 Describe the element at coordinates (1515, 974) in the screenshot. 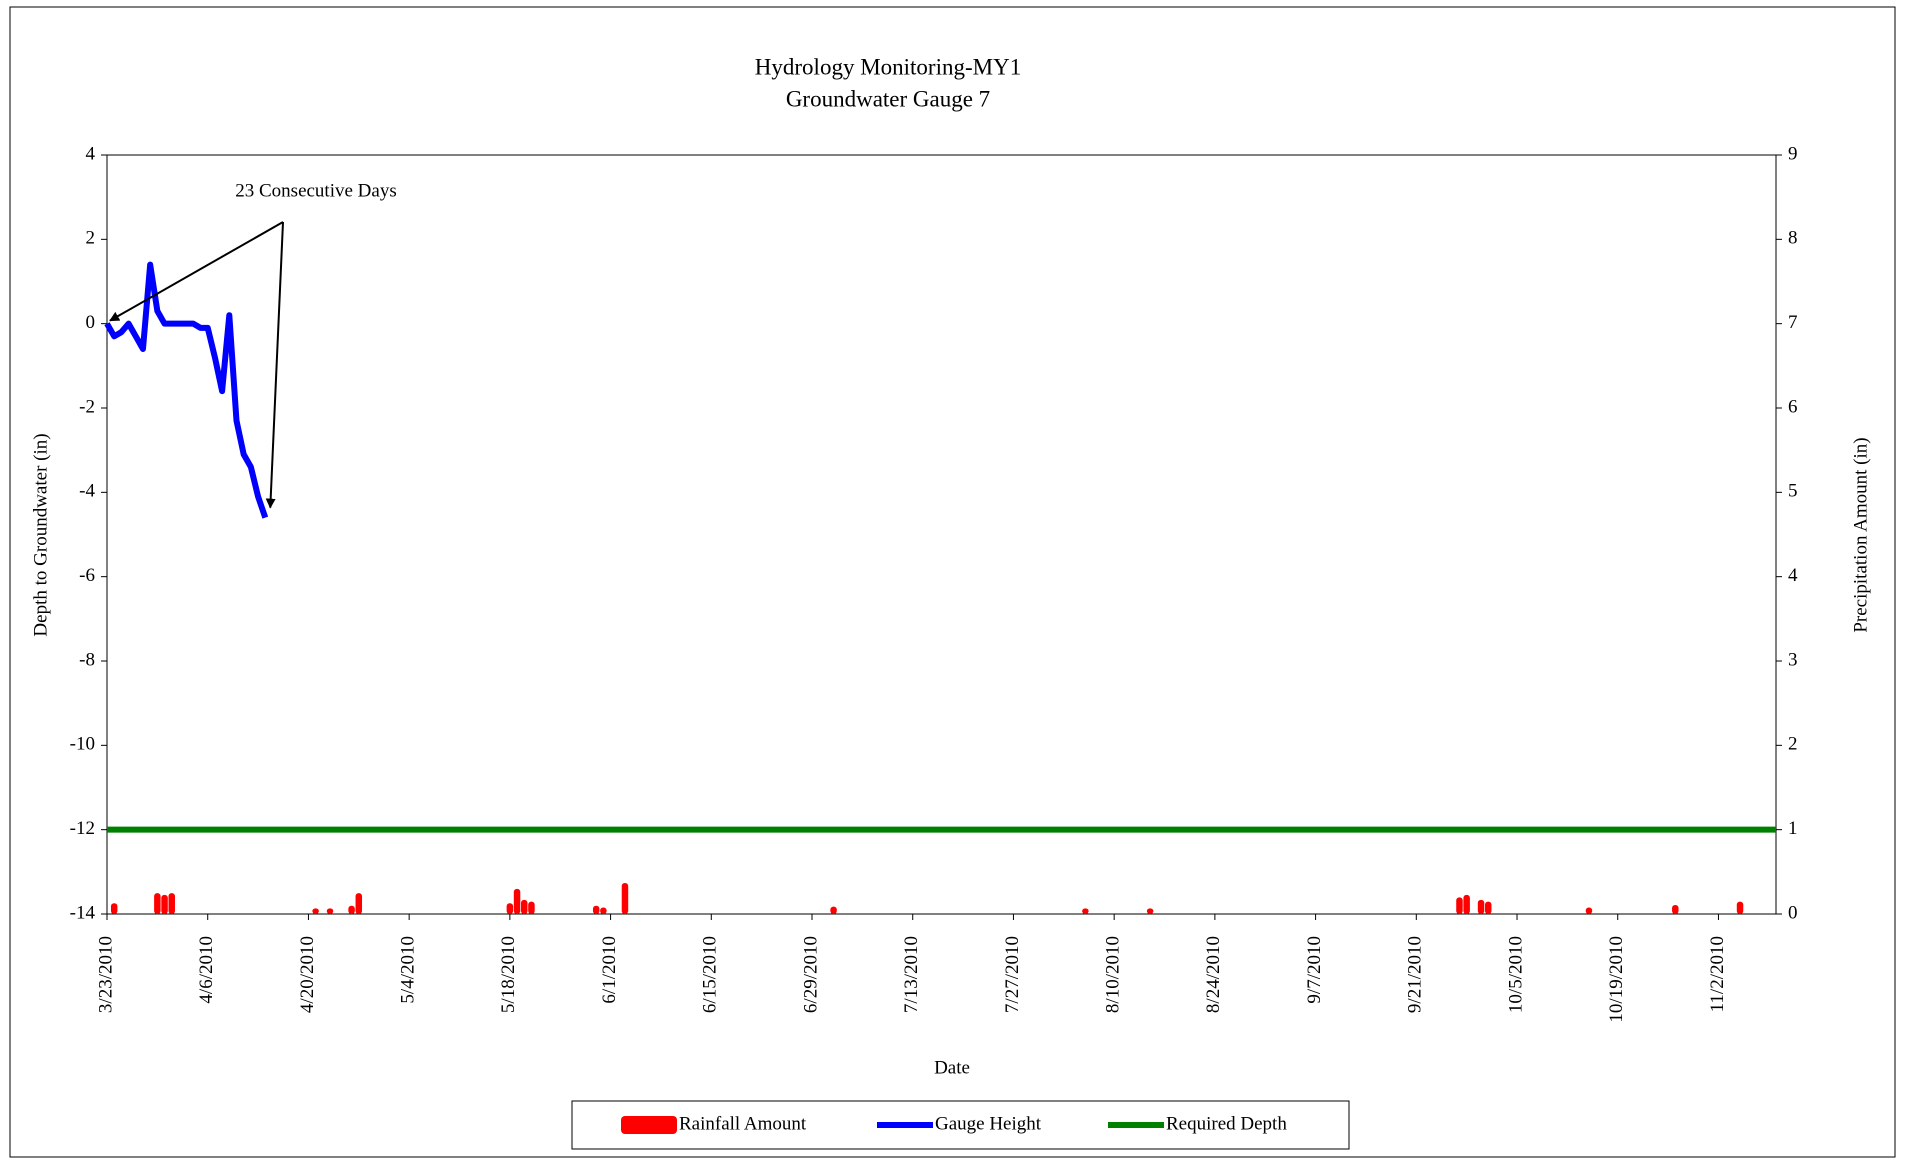

I see `x-tick-label: 10/5/2010` at that location.